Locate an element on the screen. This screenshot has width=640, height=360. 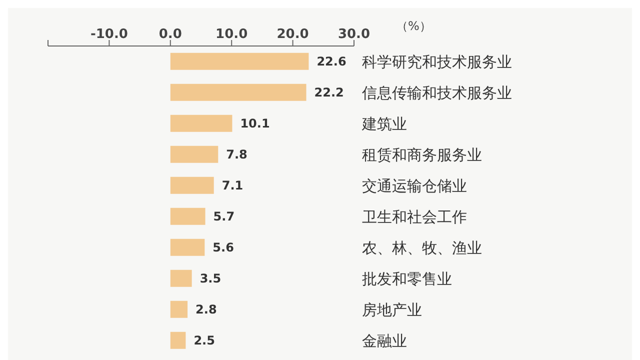
x-tick-label: 30.0 is located at coordinates (354, 34).